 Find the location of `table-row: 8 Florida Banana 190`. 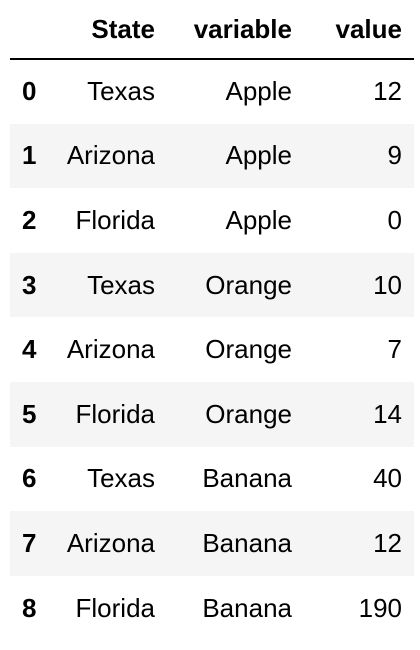

table-row: 8 Florida Banana 190 is located at coordinates (212, 608).